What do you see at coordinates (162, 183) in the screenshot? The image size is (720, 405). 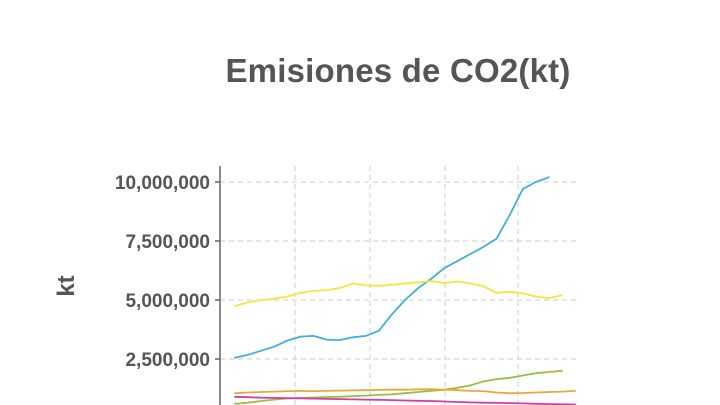 I see `y-tick-label: 10,000,000` at bounding box center [162, 183].